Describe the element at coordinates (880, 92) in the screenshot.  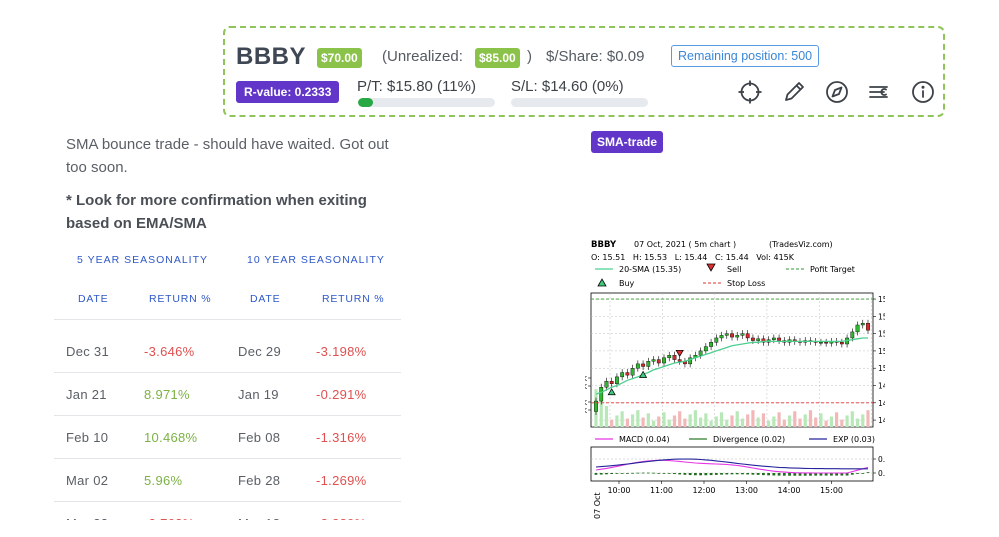
I see `filter-lines-icon` at that location.